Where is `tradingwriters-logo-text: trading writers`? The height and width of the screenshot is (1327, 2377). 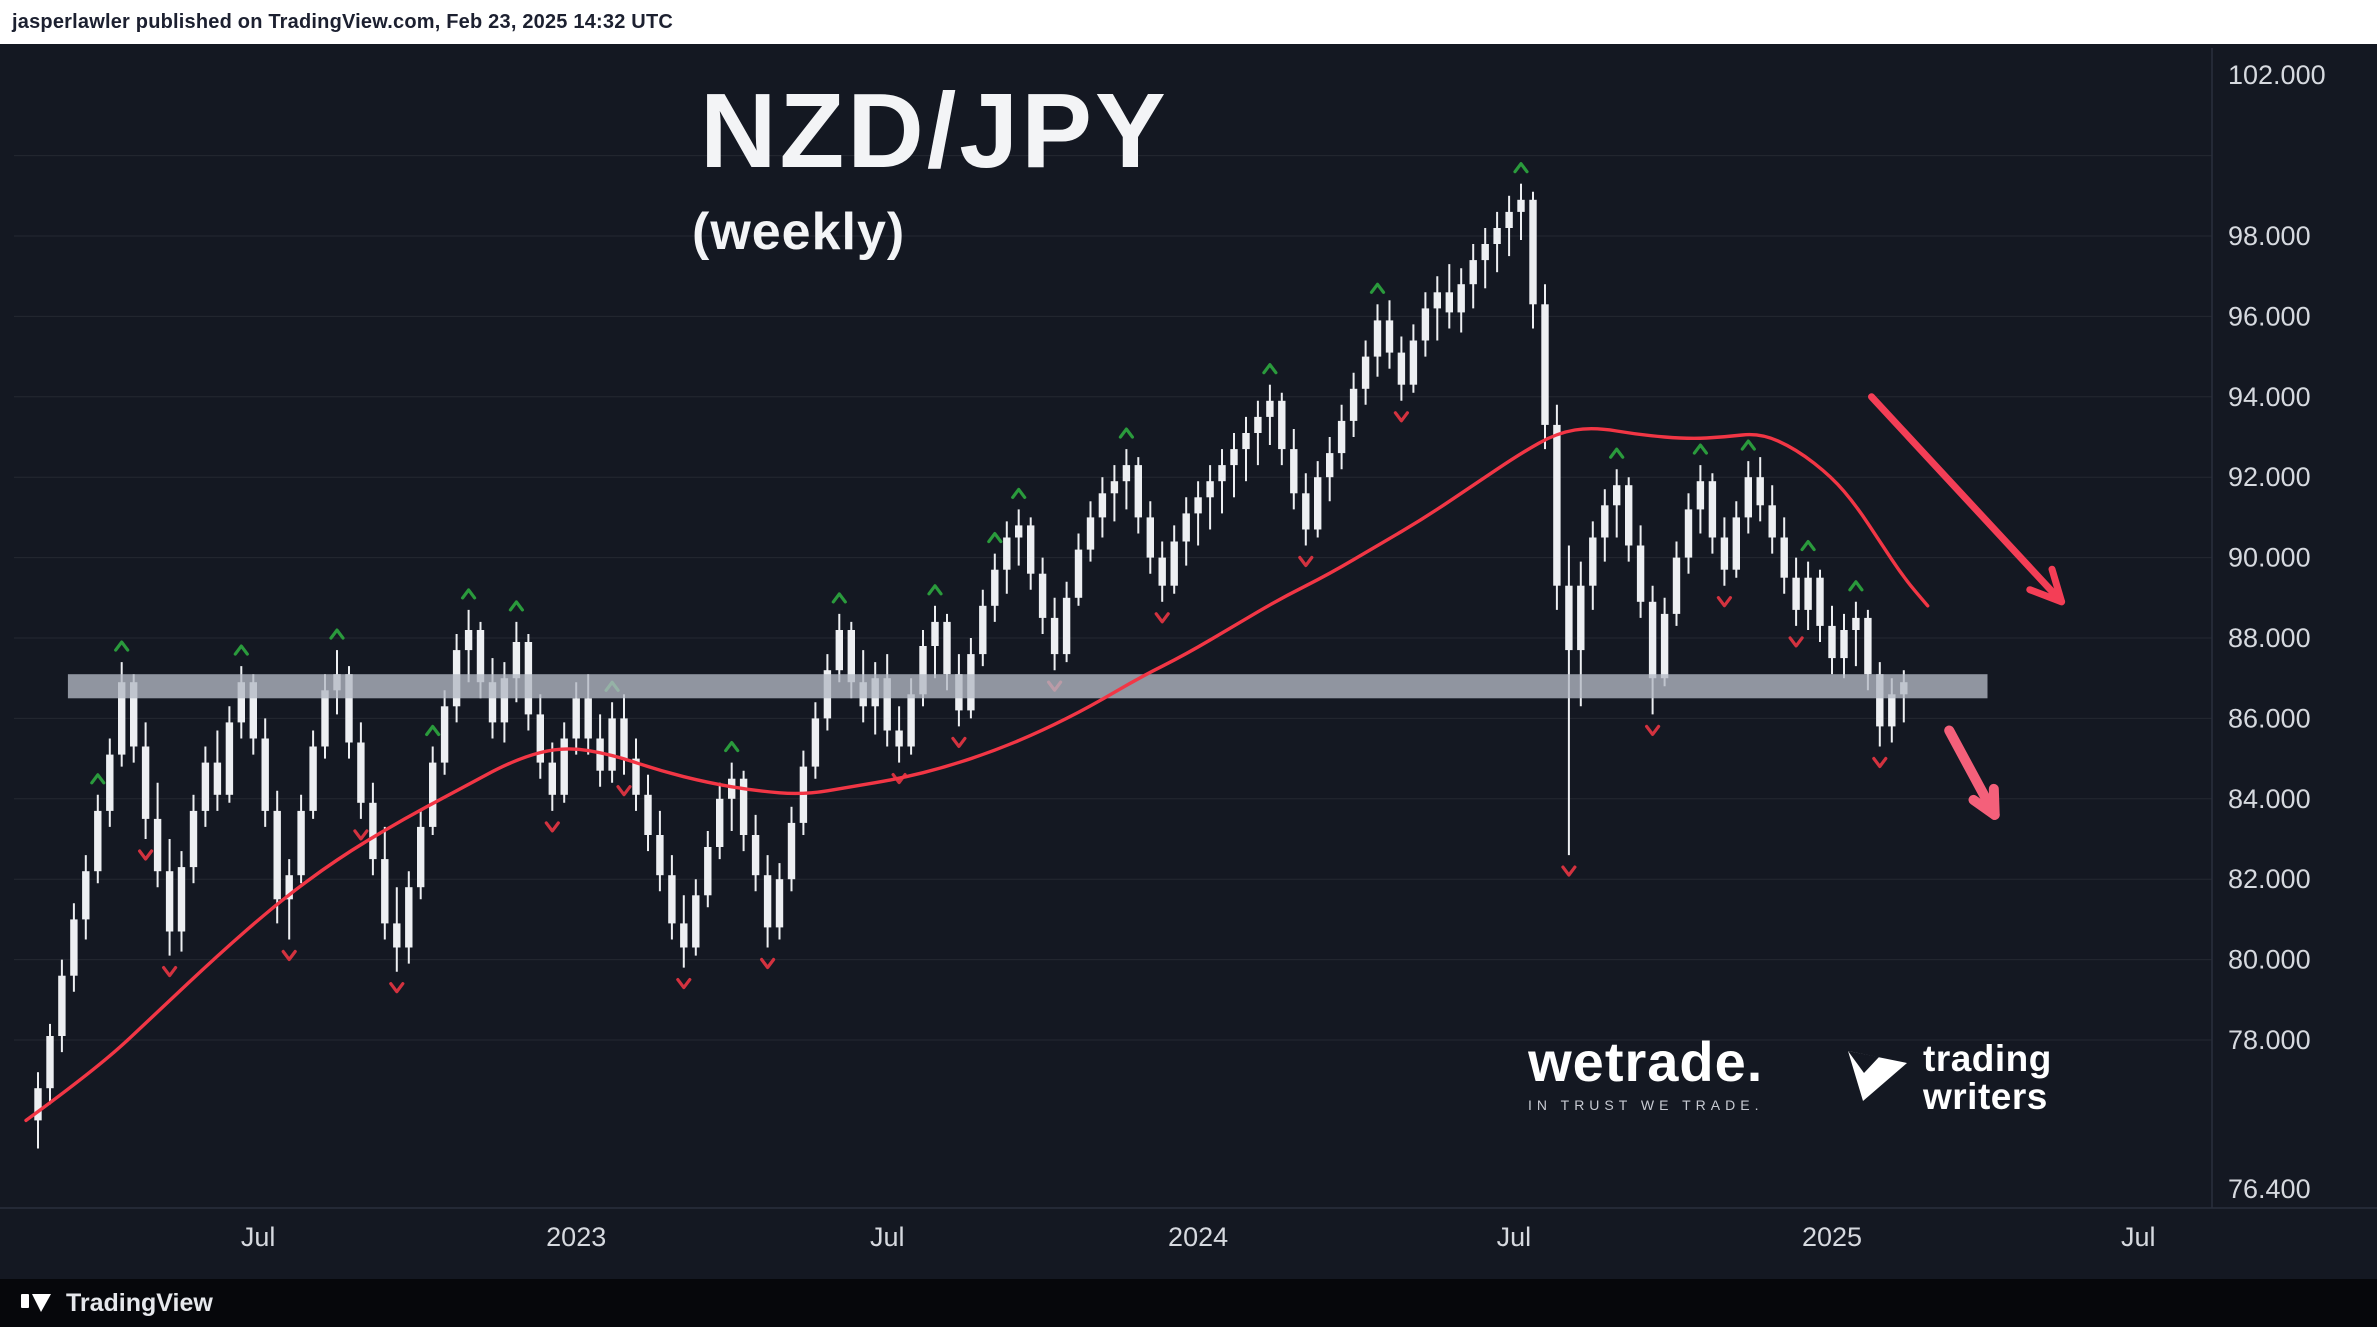 tradingwriters-logo-text: trading writers is located at coordinates (1987, 1078).